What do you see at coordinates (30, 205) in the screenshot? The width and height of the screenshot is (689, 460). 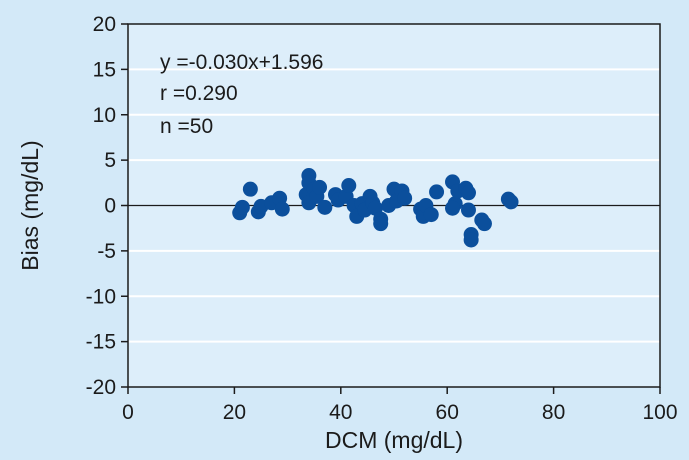 I see `y-axis-title: Bias (mg/dL)` at bounding box center [30, 205].